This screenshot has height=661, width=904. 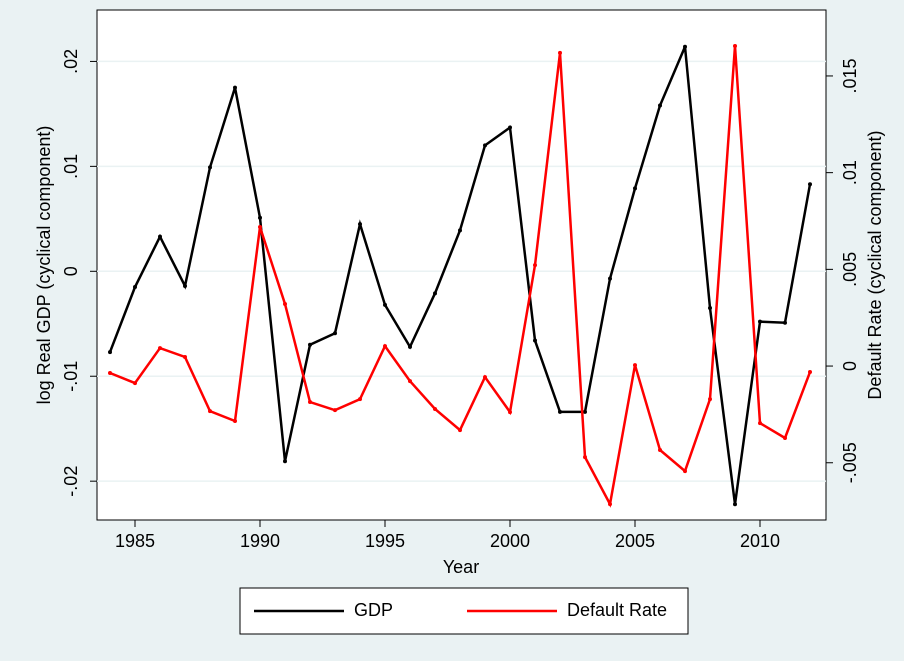 What do you see at coordinates (373, 610) in the screenshot?
I see `legend-label: GDP` at bounding box center [373, 610].